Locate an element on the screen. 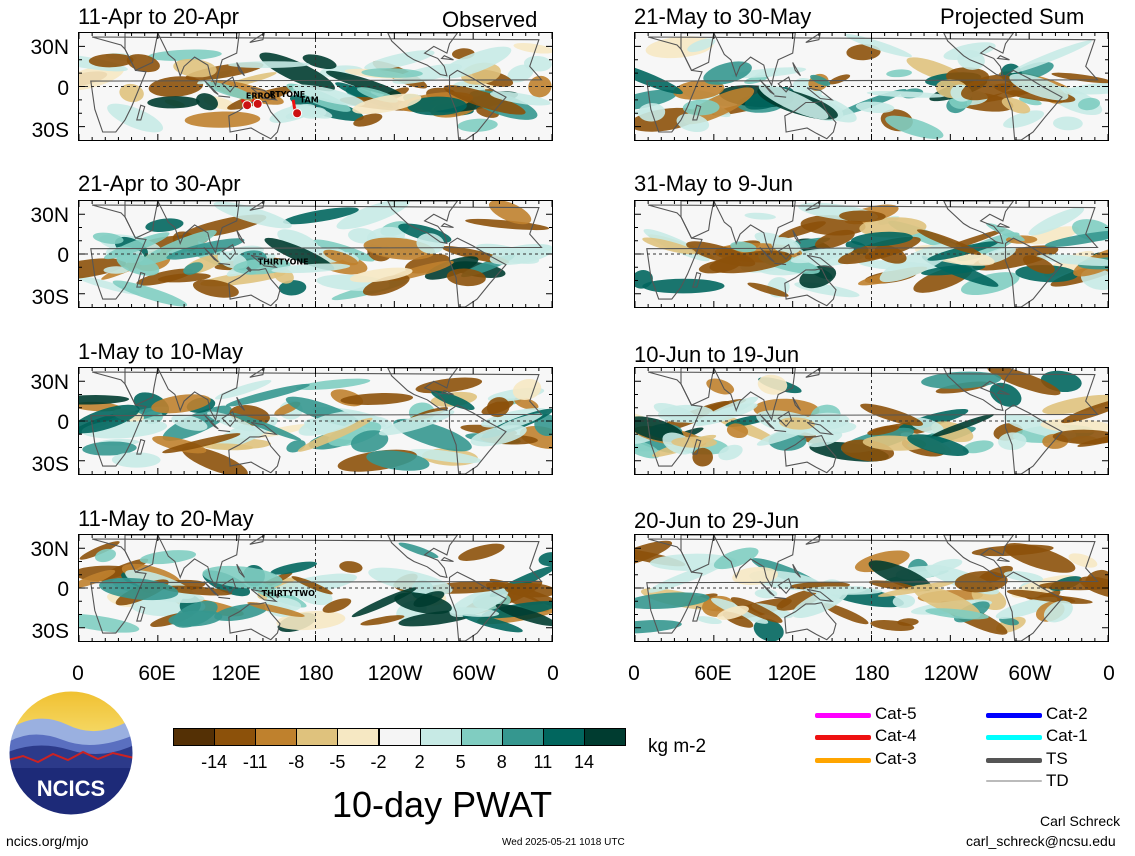 This screenshot has width=1135, height=856. lon-label-right-120e: 120E is located at coordinates (792, 673).